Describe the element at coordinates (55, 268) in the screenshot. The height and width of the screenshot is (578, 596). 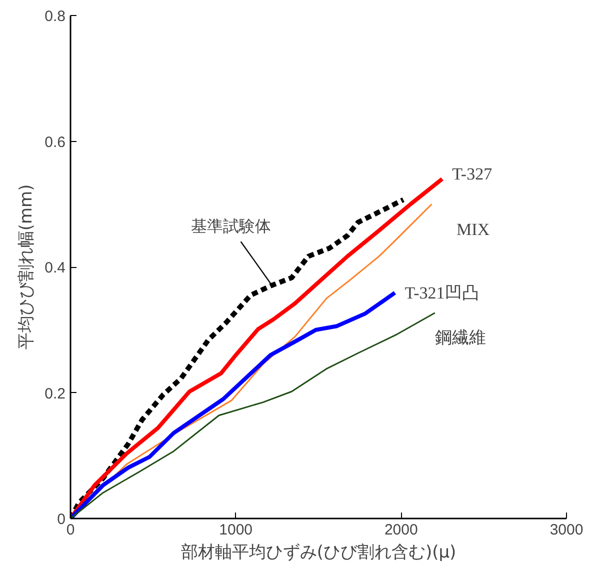
I see `y-tick-label: 0.4` at that location.